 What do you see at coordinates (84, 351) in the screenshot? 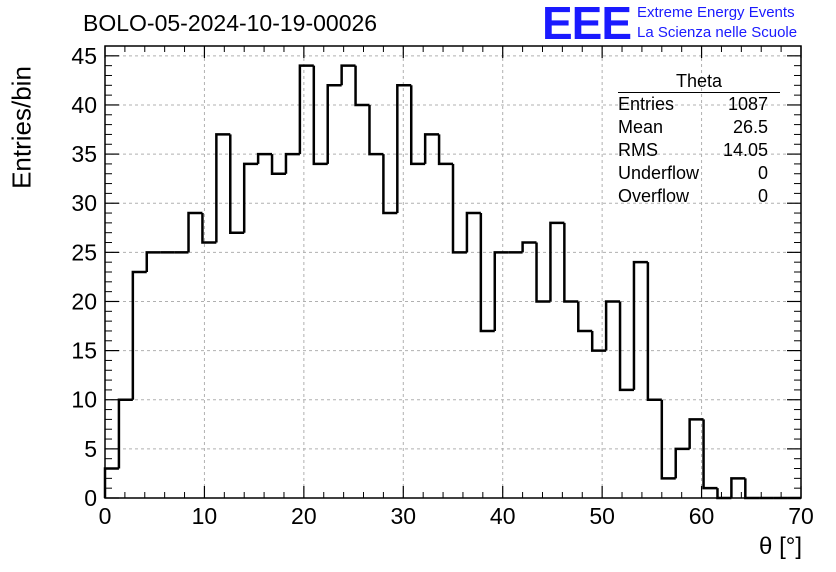
I see `y-tick-label: 15` at bounding box center [84, 351].